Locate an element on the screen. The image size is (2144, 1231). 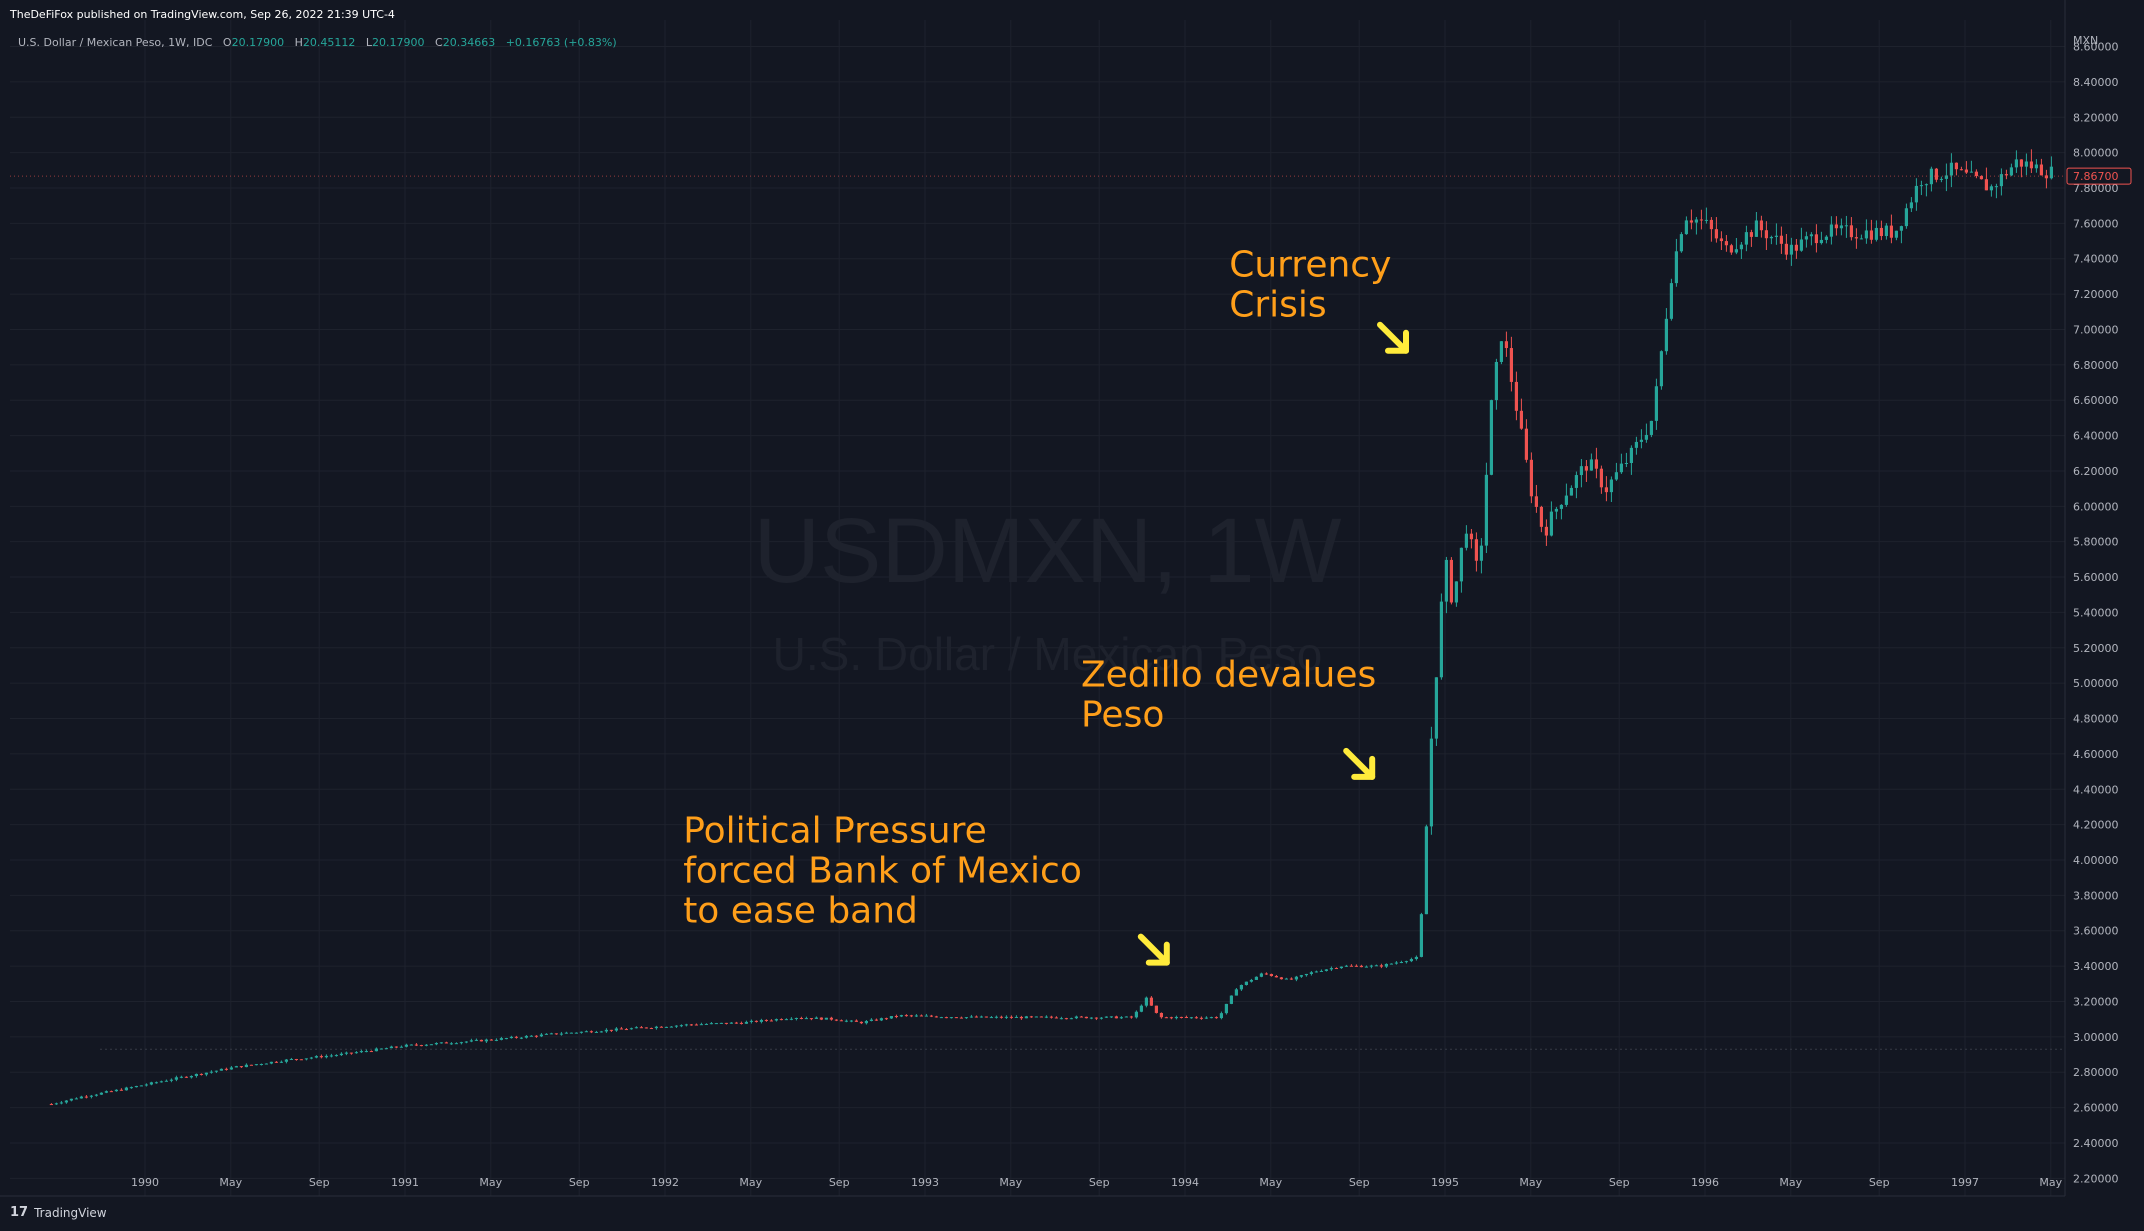
price-tick-label: 7.00000 is located at coordinates (2096, 329).